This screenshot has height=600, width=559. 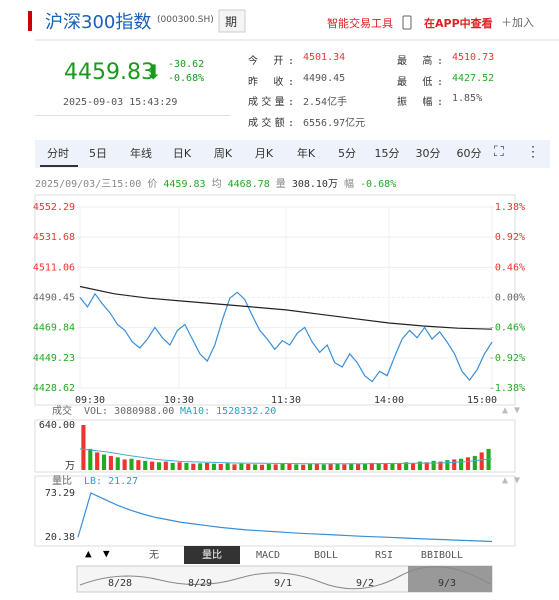 What do you see at coordinates (510, 237) in the screenshot?
I see `y2-tick-label: 0.92%` at bounding box center [510, 237].